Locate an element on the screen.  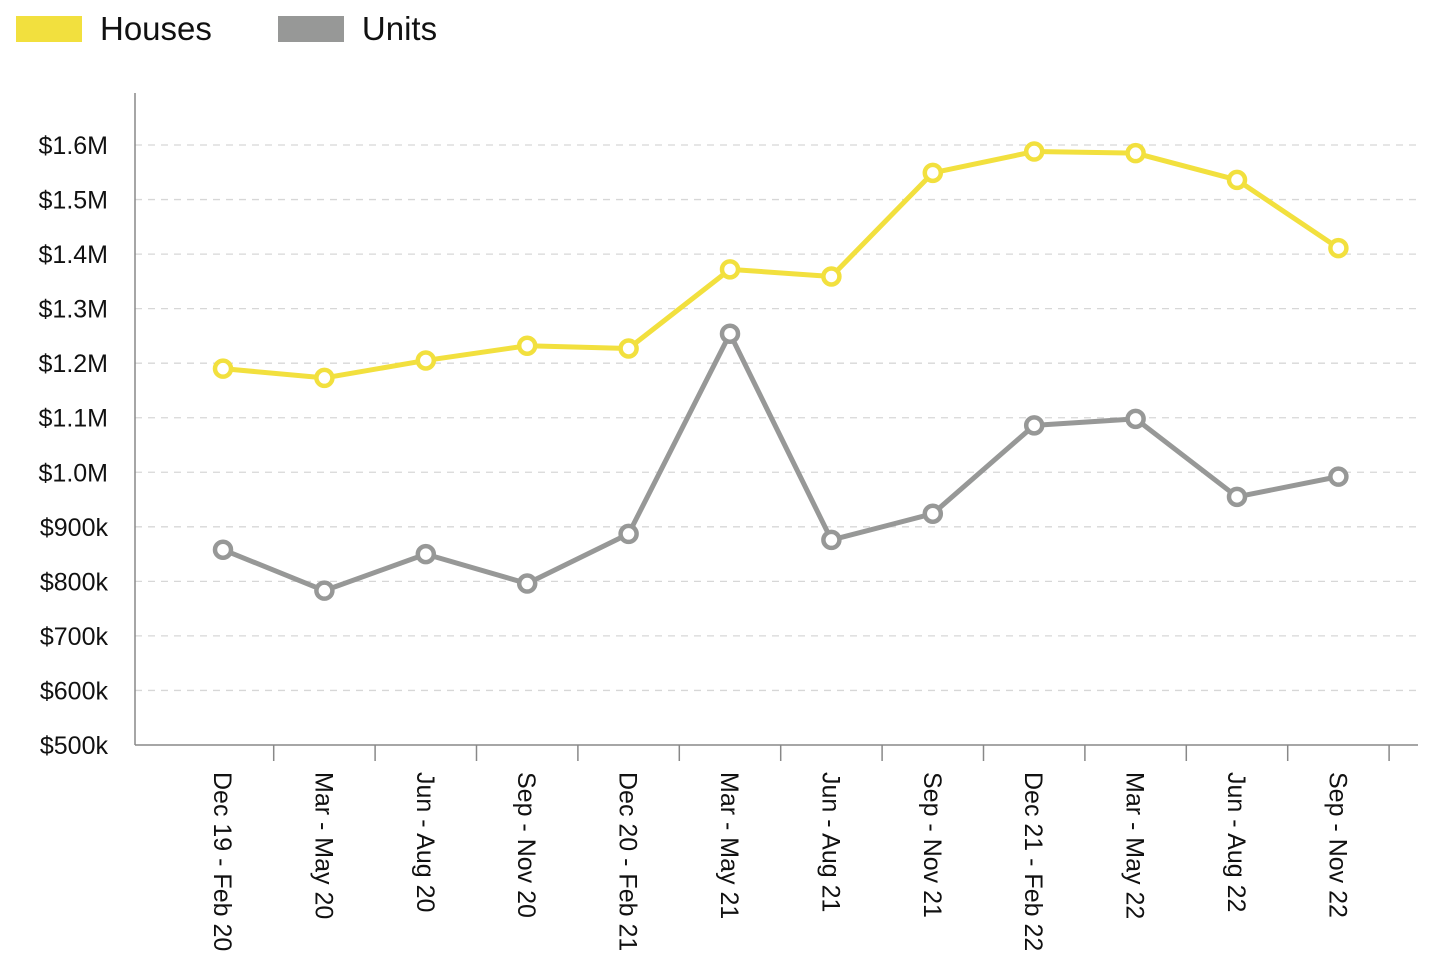
legend-item-houses: Houses is located at coordinates (114, 29).